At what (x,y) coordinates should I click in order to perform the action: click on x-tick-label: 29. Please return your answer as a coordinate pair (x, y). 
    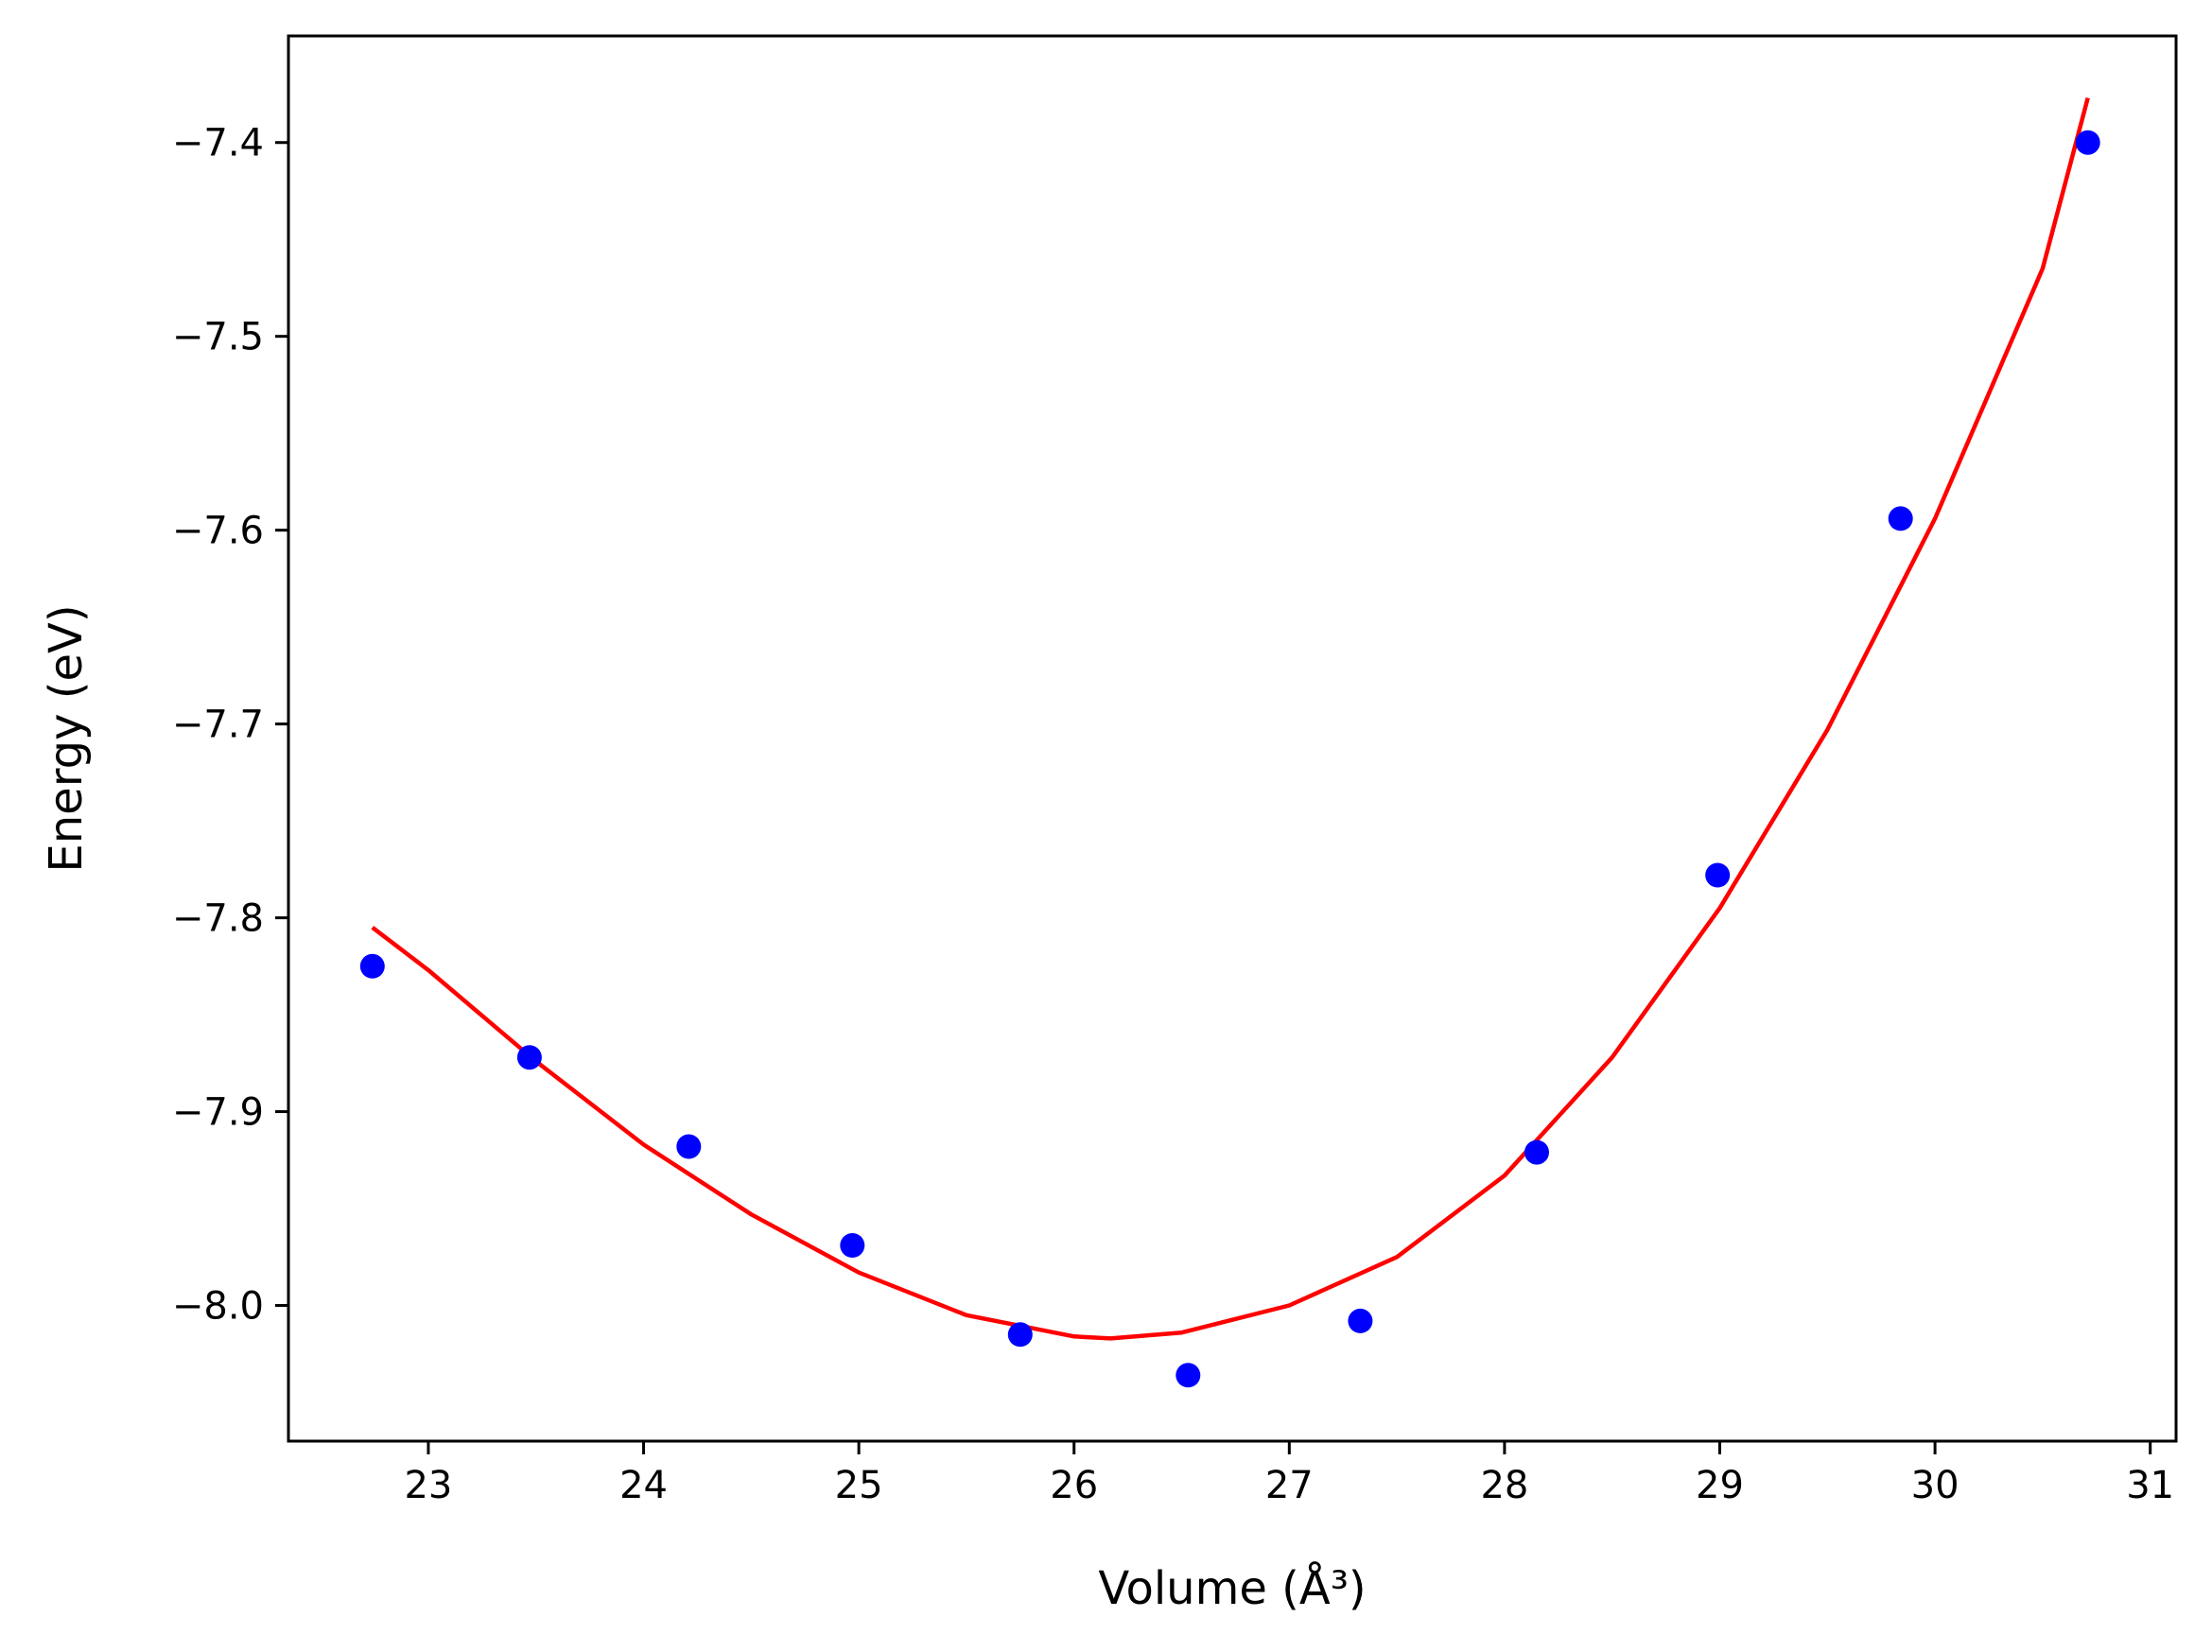
    Looking at the image, I should click on (1720, 1486).